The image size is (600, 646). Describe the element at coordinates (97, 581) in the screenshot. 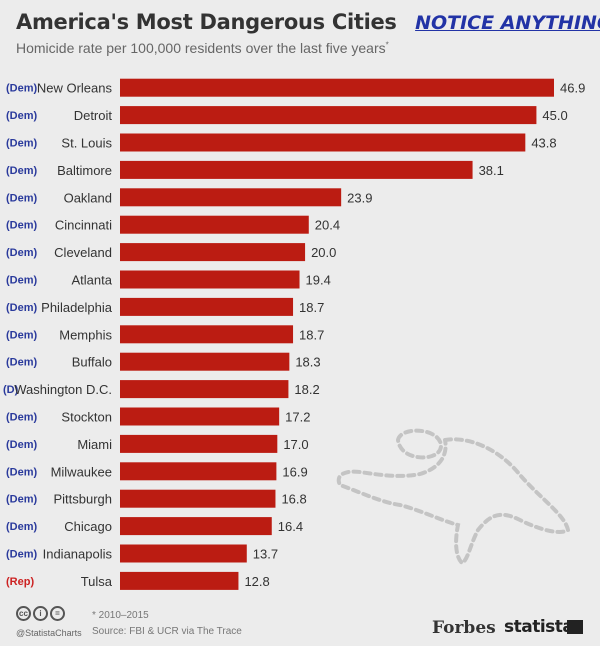

I see `city-label: Tulsa` at that location.